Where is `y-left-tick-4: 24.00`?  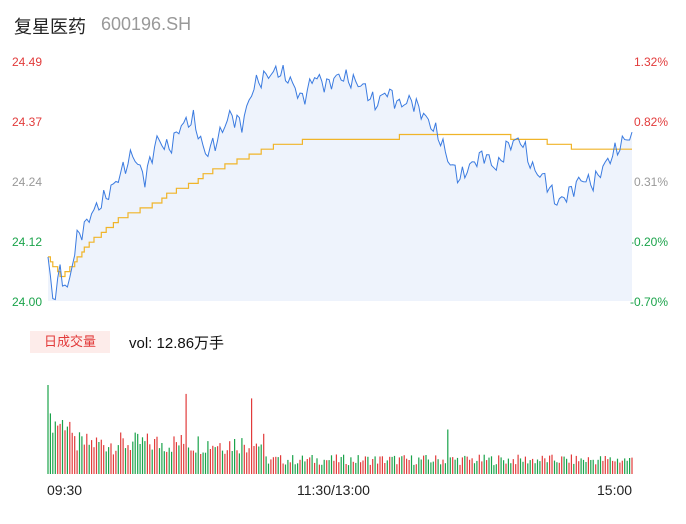
y-left-tick-4: 24.00 is located at coordinates (27, 302).